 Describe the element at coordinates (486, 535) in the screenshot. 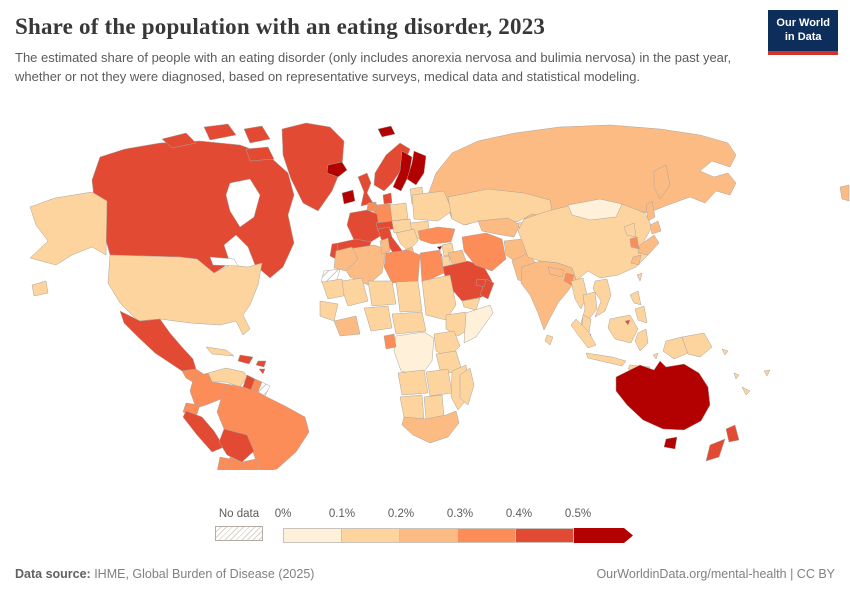

I see `legend-bin-b4` at that location.